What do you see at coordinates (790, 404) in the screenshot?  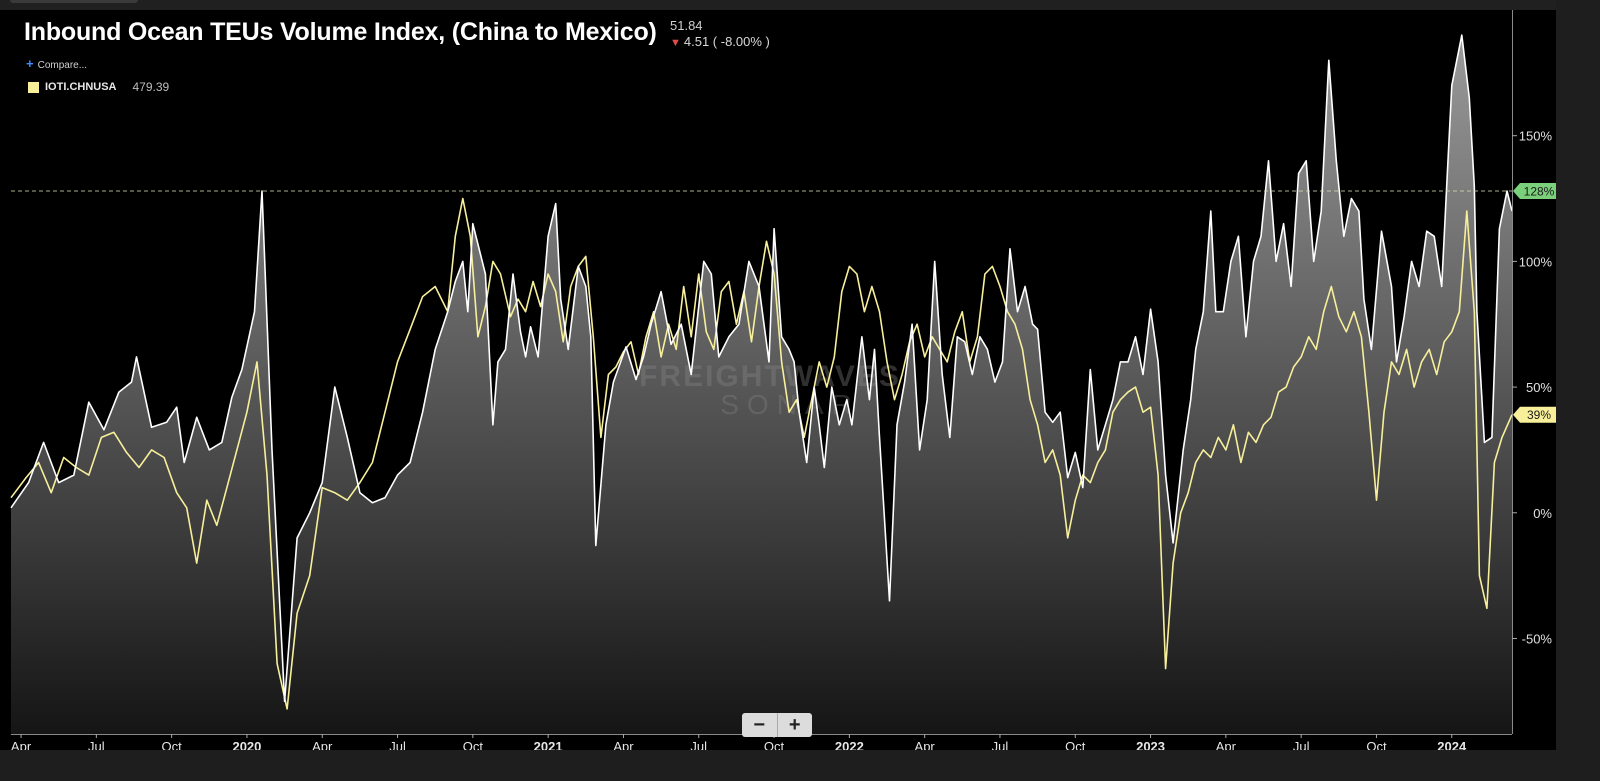 I see `watermark-line-2: SONAR` at bounding box center [790, 404].